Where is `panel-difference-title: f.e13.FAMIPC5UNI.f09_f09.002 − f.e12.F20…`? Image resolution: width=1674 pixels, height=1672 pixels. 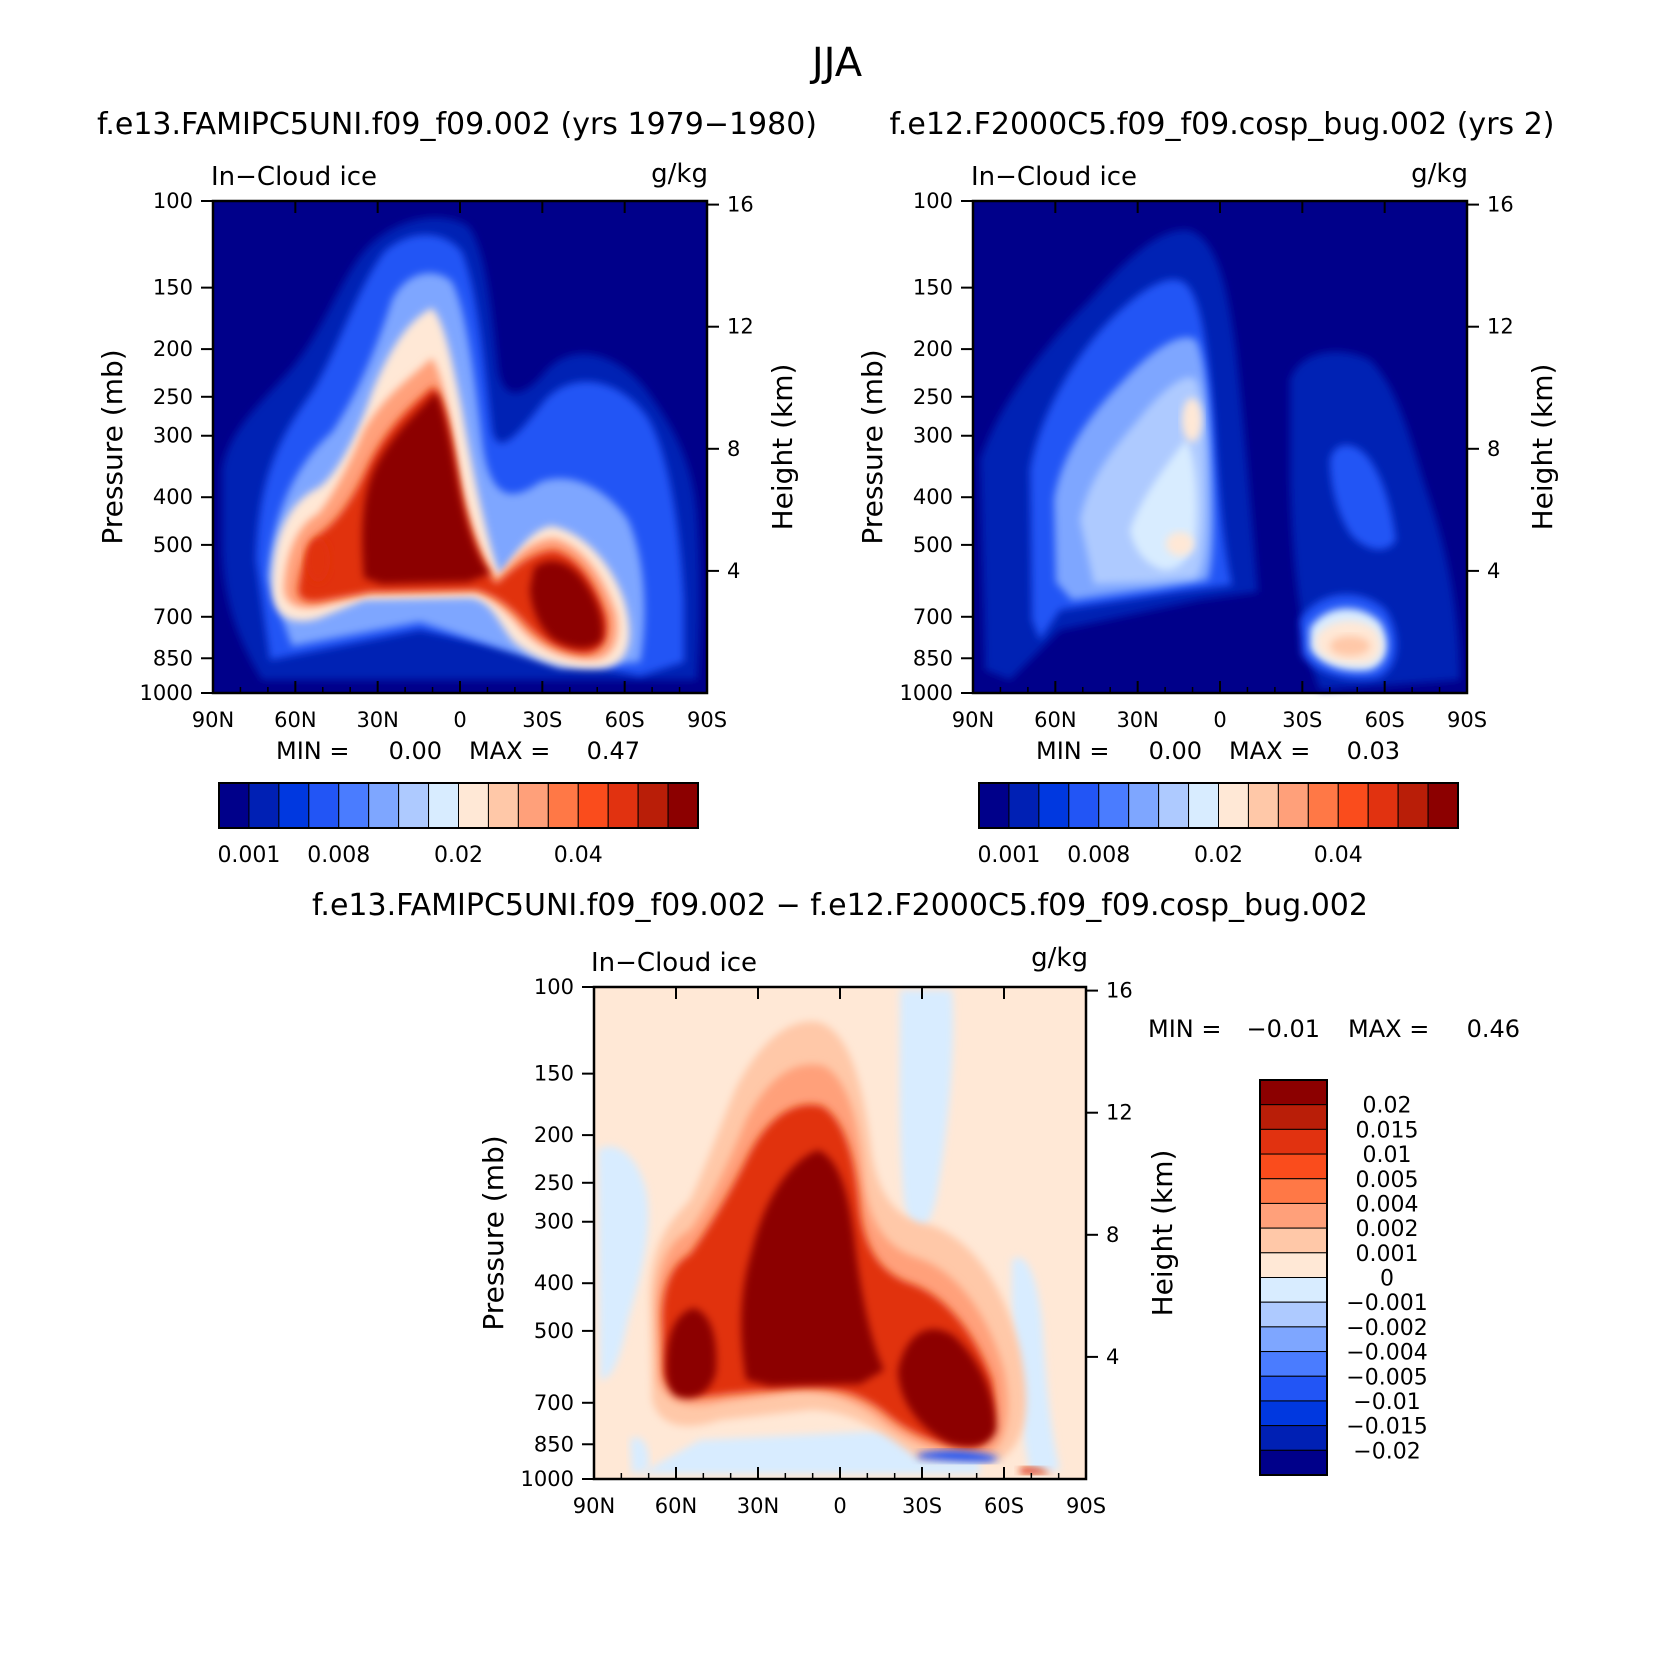 panel-difference-title: f.e13.FAMIPC5UNI.f09_f09.002 − f.e12.F20… is located at coordinates (840, 905).